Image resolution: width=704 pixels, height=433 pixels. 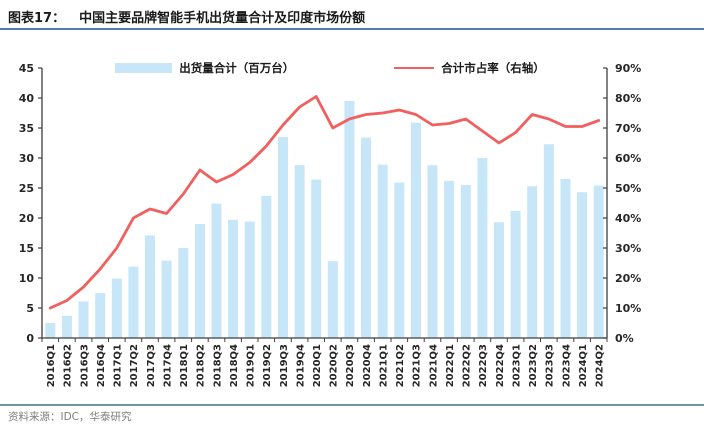 I want to click on bar-2021Q3, so click(x=415, y=230).